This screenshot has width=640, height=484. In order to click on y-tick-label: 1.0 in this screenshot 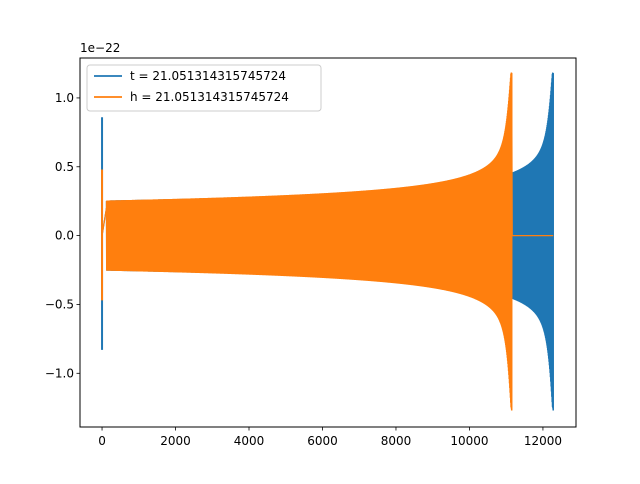, I will do `click(64, 98)`.